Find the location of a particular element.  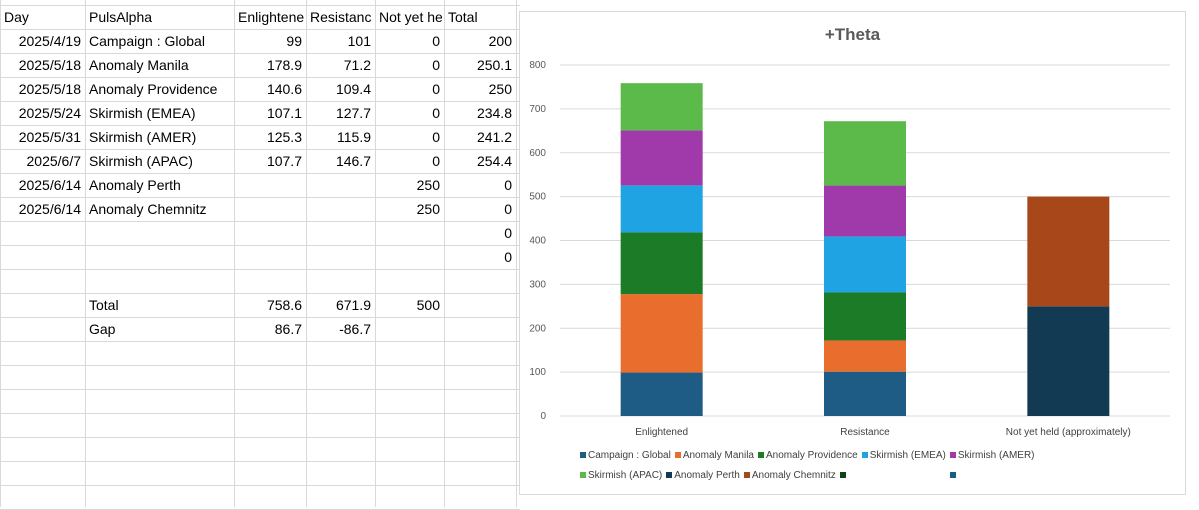

table-cell: 758.6 is located at coordinates (284, 305).